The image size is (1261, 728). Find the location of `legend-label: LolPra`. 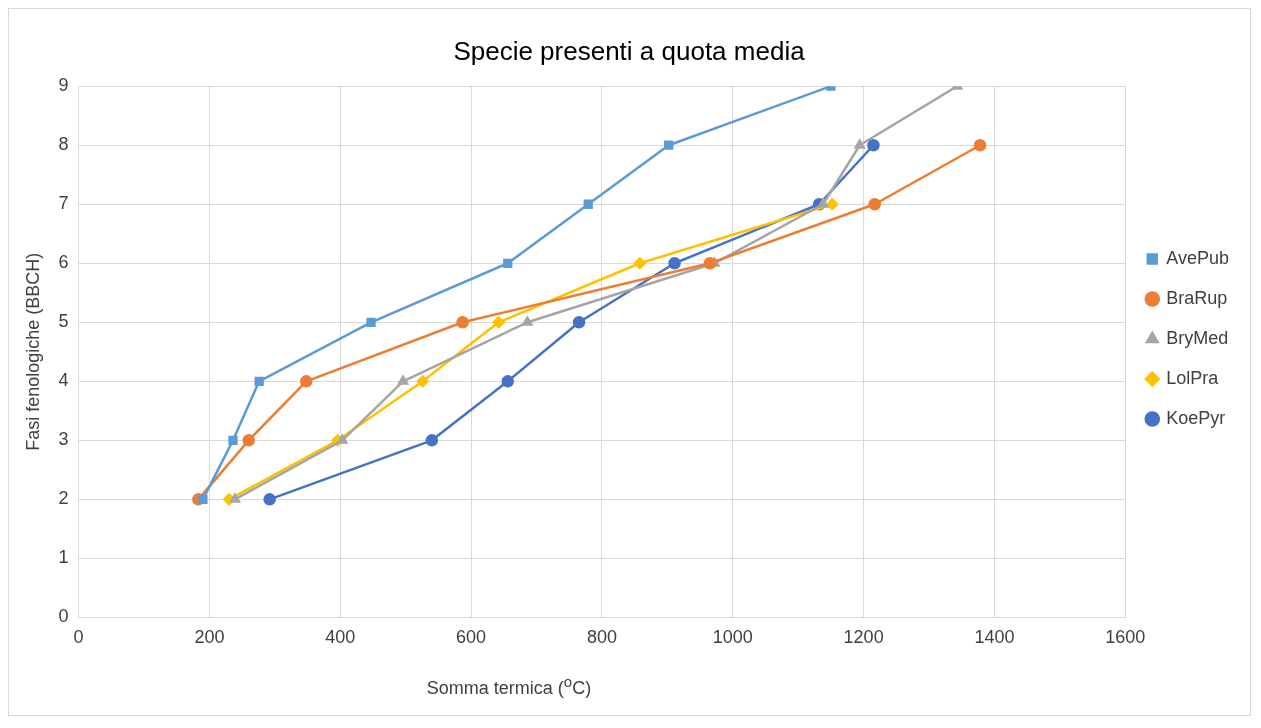

legend-label: LolPra is located at coordinates (1193, 377).